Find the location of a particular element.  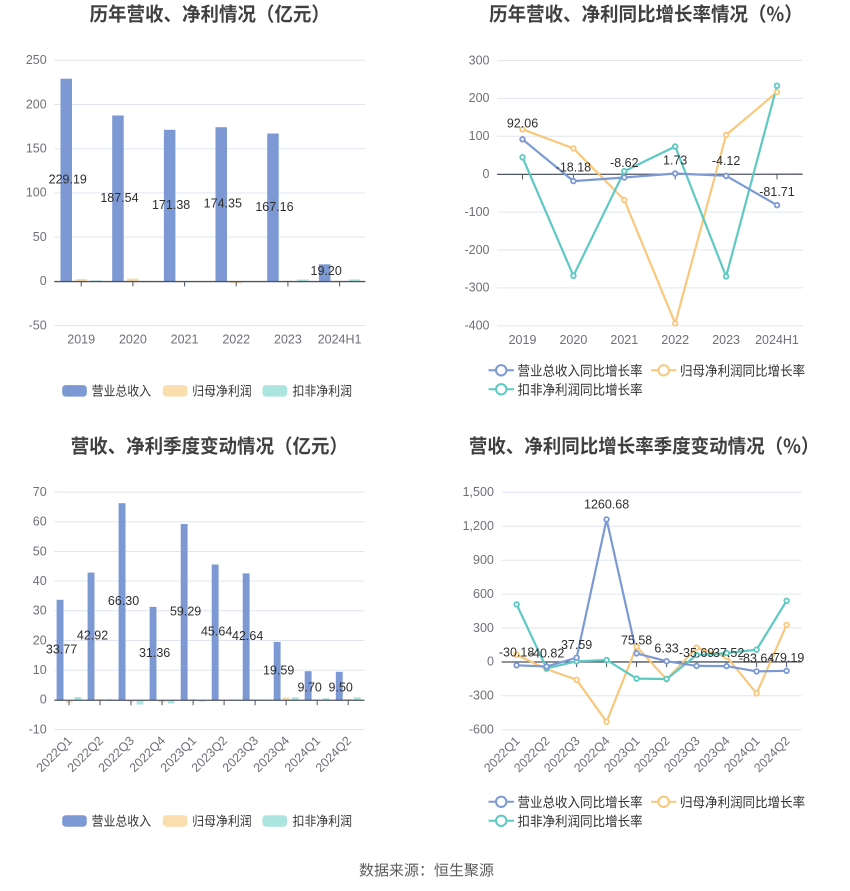

svg-text: 19.20 is located at coordinates (326, 271).